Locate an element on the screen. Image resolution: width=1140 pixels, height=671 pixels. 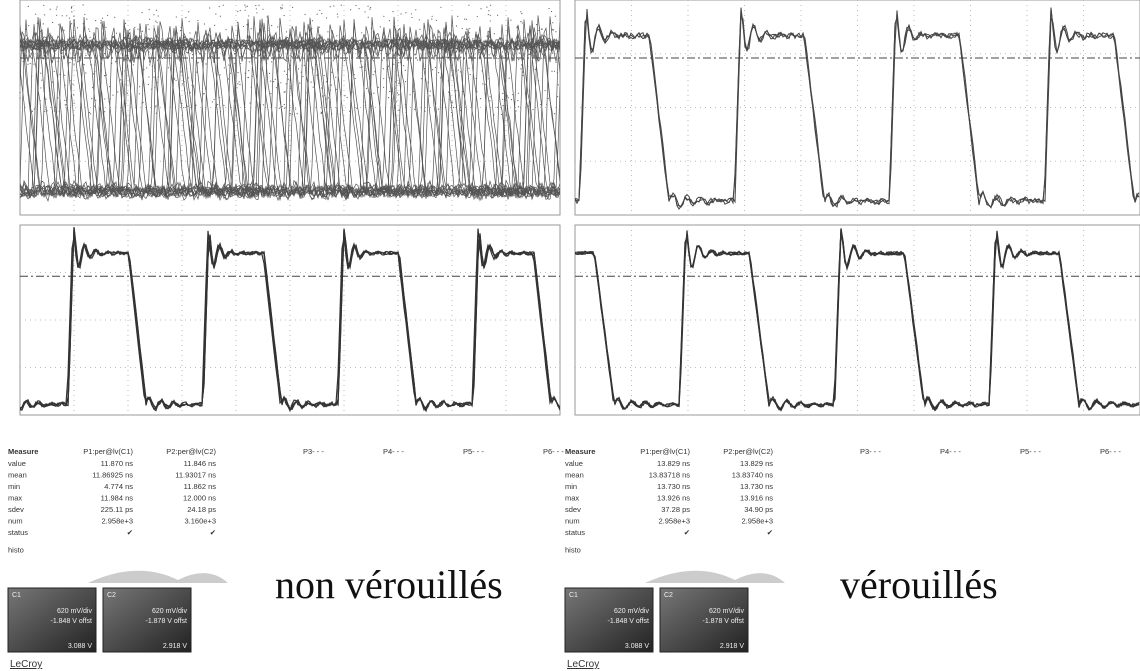
measure-cell: histo is located at coordinates (573, 549).